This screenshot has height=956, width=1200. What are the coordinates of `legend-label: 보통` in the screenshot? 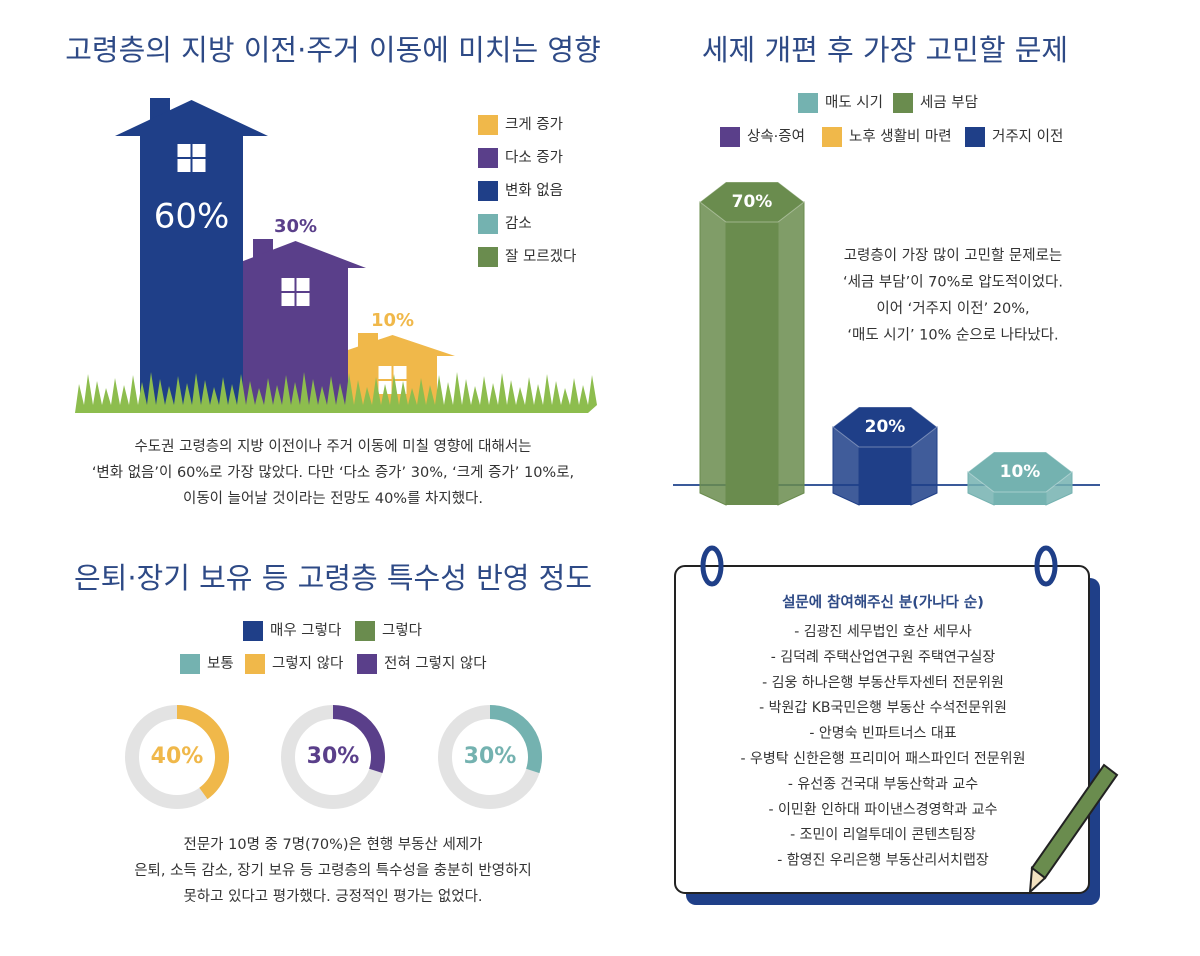 It's located at (220, 664).